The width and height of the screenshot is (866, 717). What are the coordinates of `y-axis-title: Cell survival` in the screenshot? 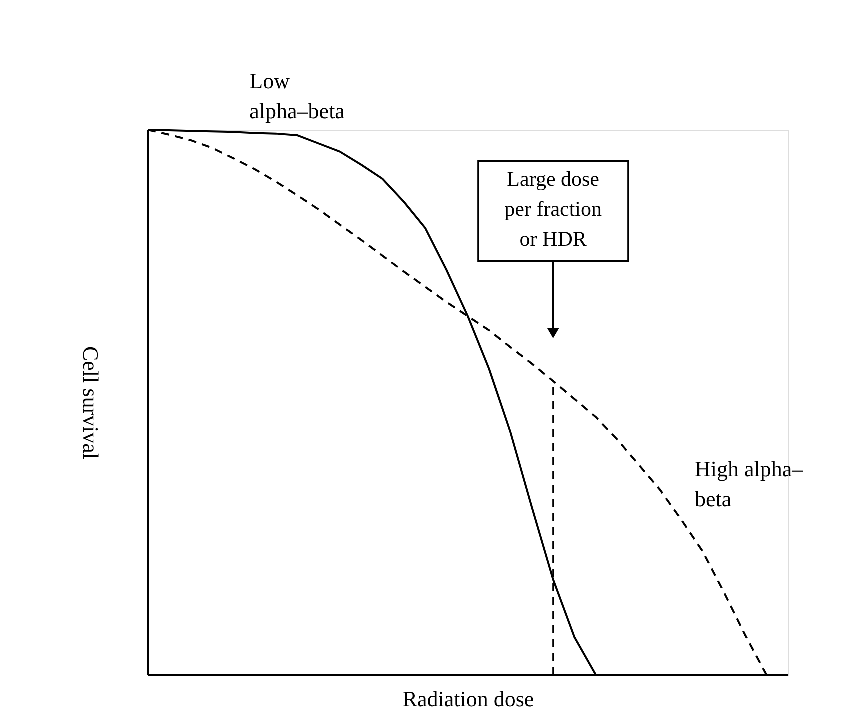 It's located at (91, 403).